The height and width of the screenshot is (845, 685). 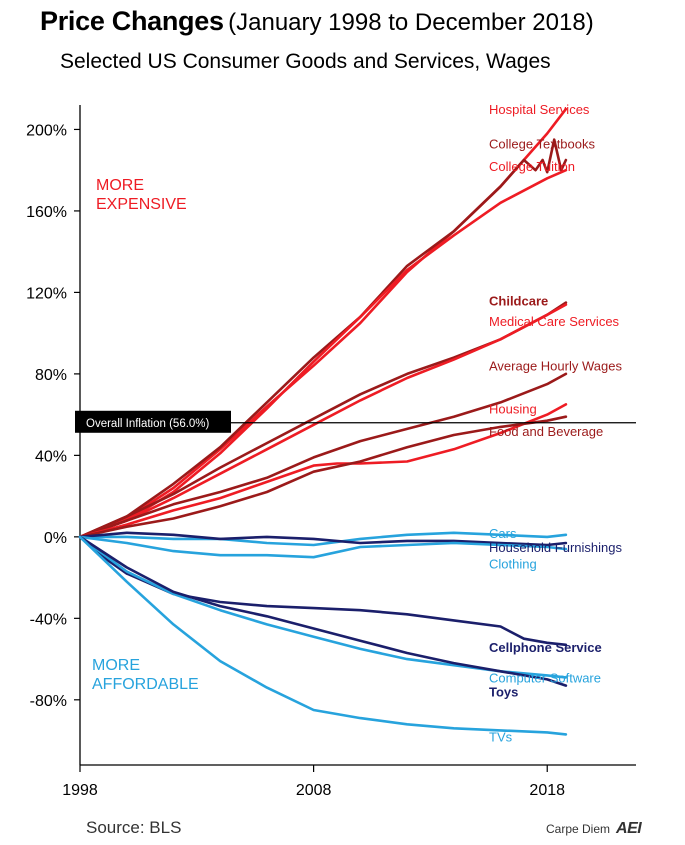 What do you see at coordinates (532, 166) in the screenshot?
I see `series-label: College Tuition` at bounding box center [532, 166].